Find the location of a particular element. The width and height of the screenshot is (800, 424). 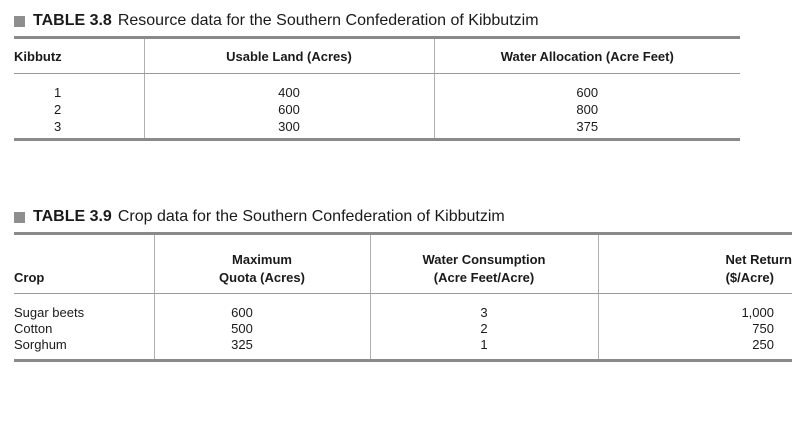

table-cell: 1,000 is located at coordinates (694, 307).